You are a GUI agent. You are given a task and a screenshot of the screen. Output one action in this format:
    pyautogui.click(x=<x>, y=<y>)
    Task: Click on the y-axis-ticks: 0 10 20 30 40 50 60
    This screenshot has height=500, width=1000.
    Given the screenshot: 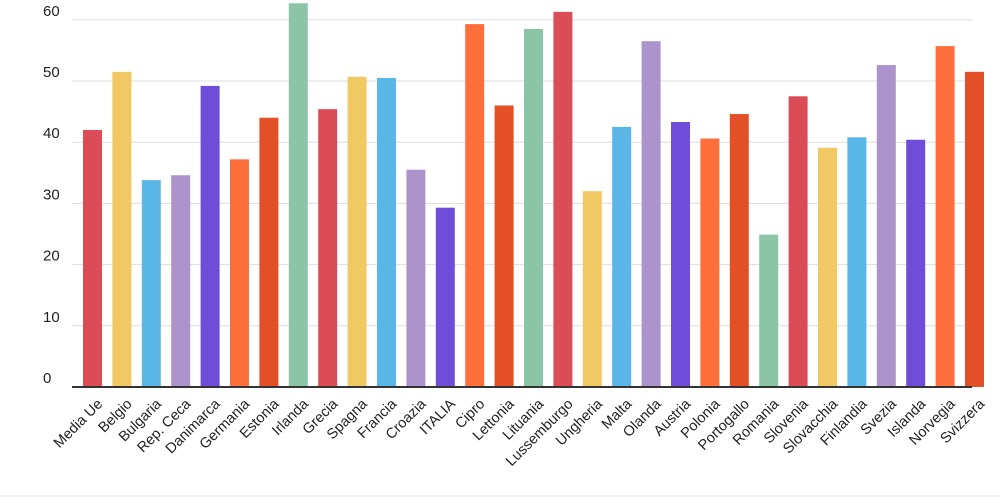 What is the action you would take?
    pyautogui.click(x=51, y=195)
    